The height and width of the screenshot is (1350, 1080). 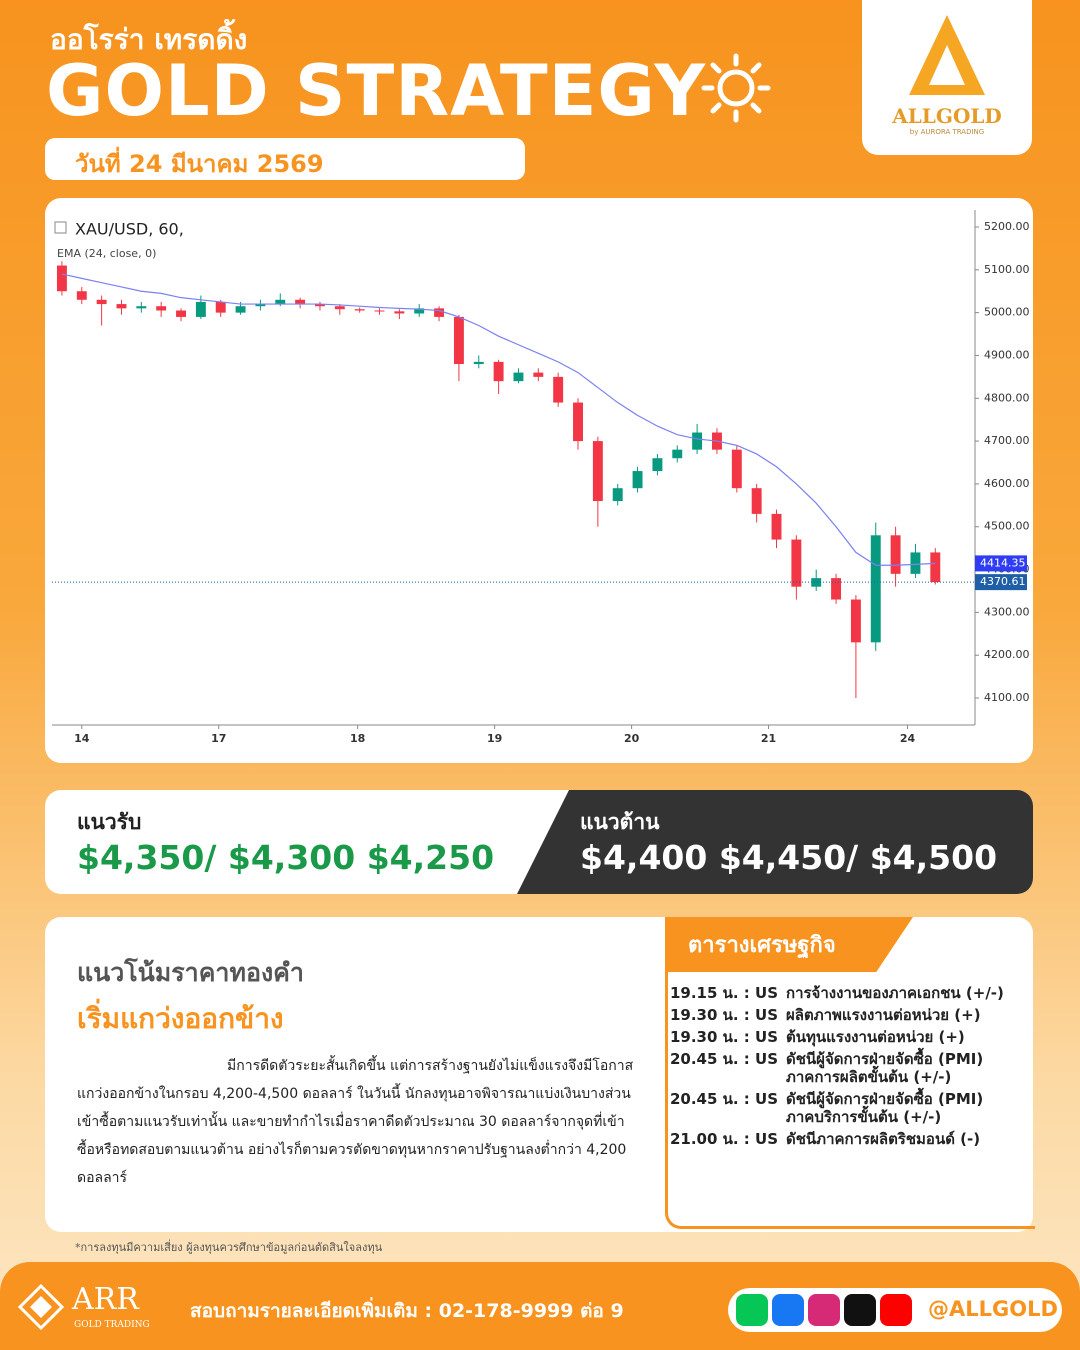 What do you see at coordinates (883, 1015) in the screenshot?
I see `event-name: ผลิตภาพแรงงานต่อหน่วย (+)` at bounding box center [883, 1015].